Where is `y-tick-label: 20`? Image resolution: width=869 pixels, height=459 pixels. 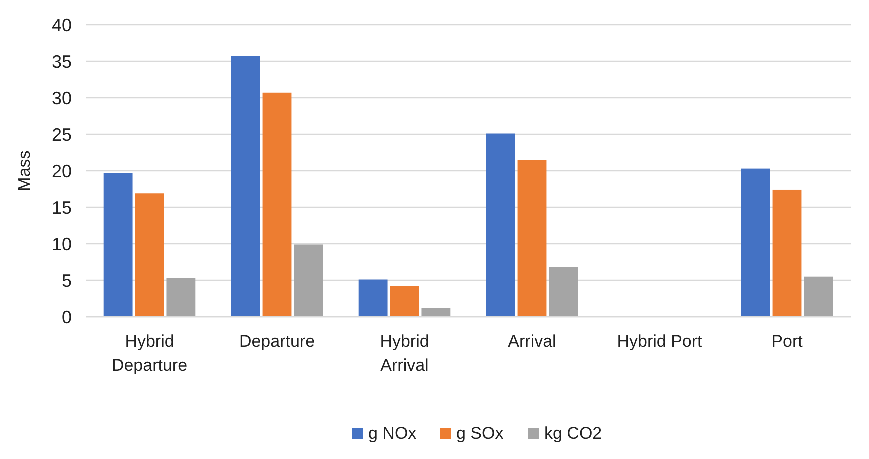
y-tick-label: 20 is located at coordinates (62, 171).